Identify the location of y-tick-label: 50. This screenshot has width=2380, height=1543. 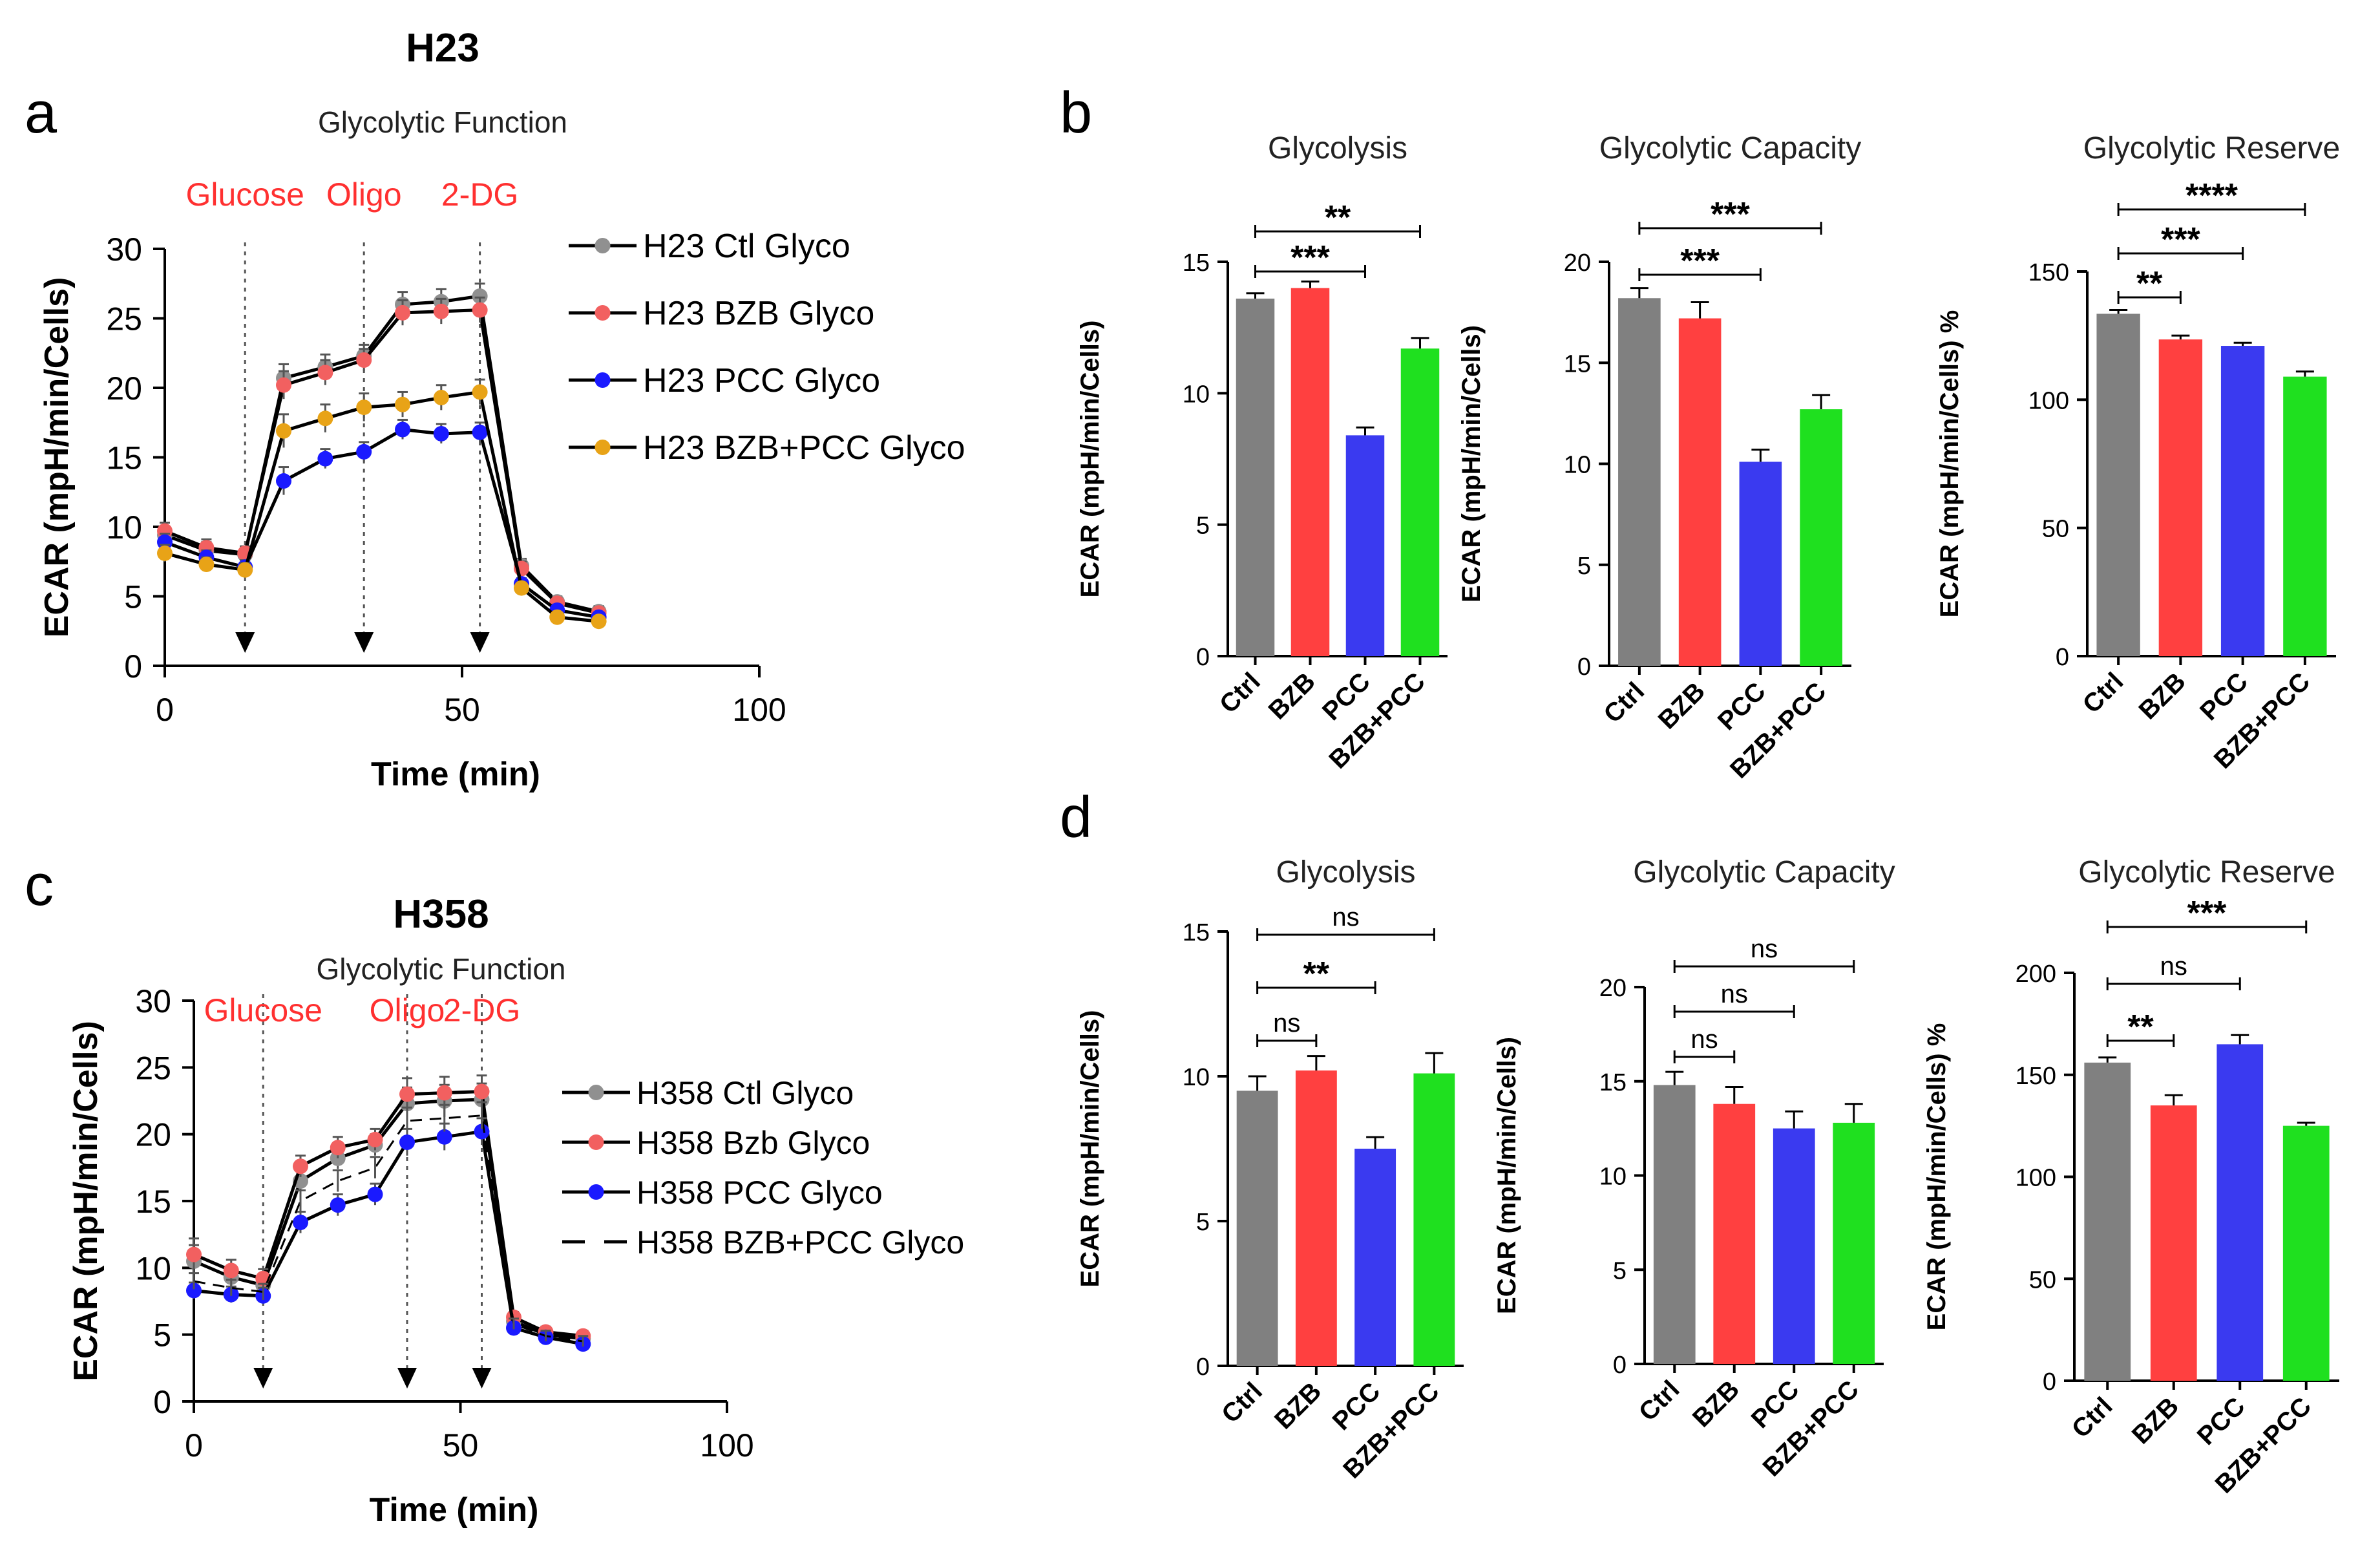
(2043, 1279).